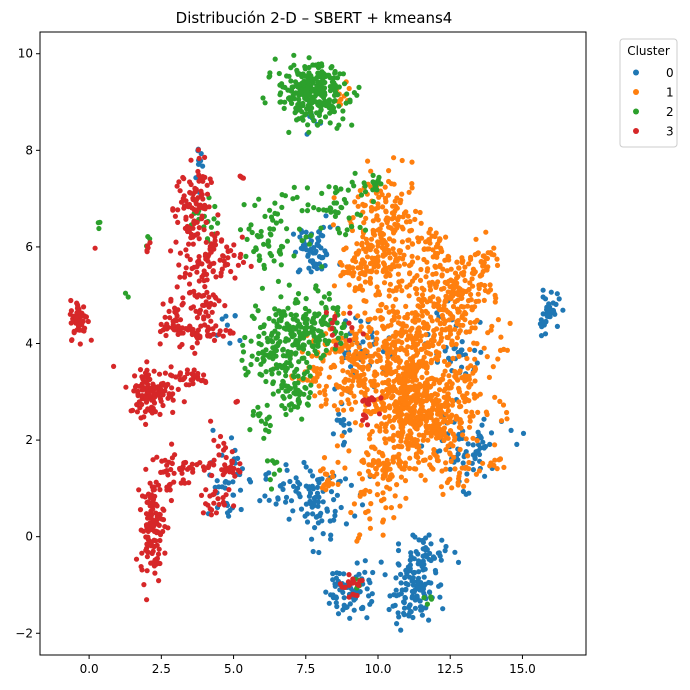 This screenshot has height=690, width=690. What do you see at coordinates (648, 93) in the screenshot?
I see `legend-frame` at bounding box center [648, 93].